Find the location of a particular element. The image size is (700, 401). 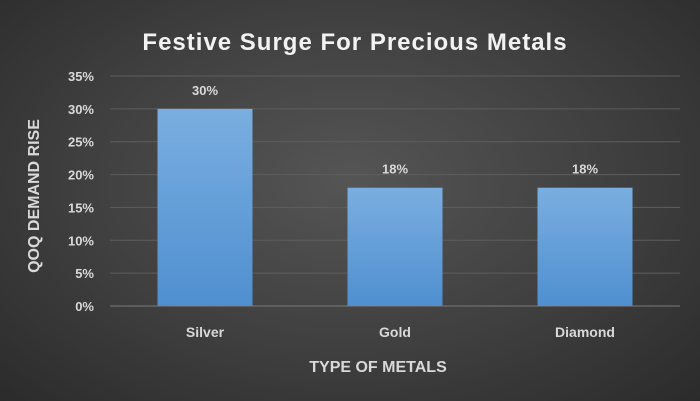

x-axis-title: TYPE OF METALS is located at coordinates (378, 367).